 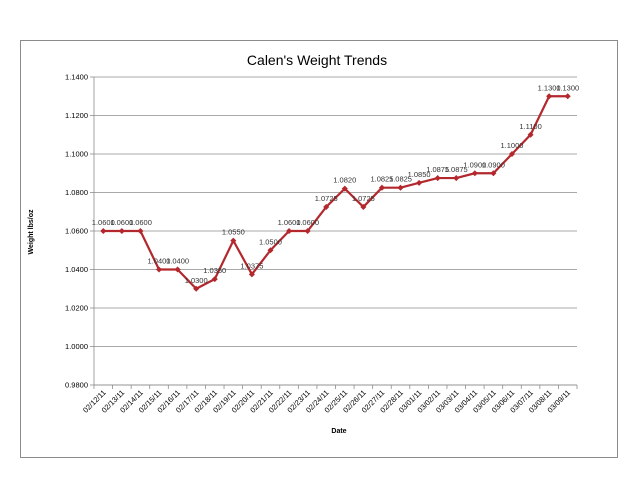 What do you see at coordinates (344, 180) in the screenshot?
I see `data-label: 1.0820` at bounding box center [344, 180].